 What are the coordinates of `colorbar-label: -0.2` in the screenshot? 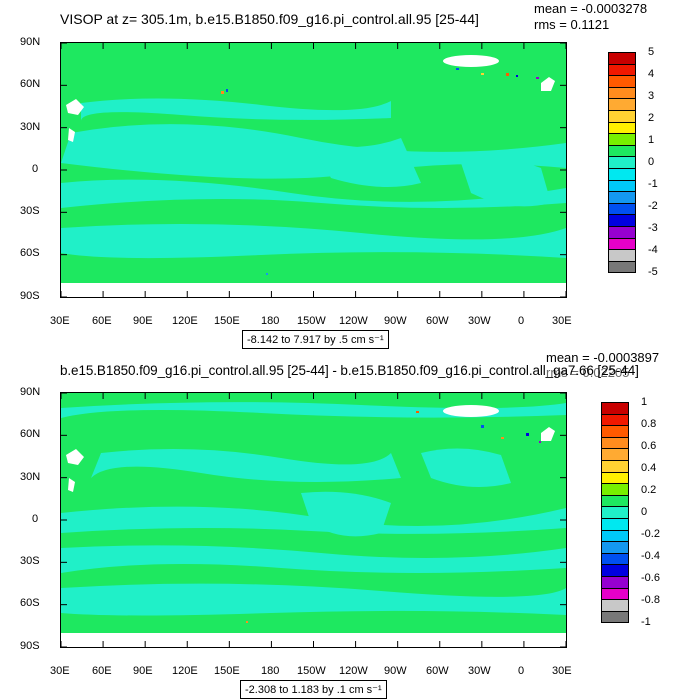 It's located at (650, 534).